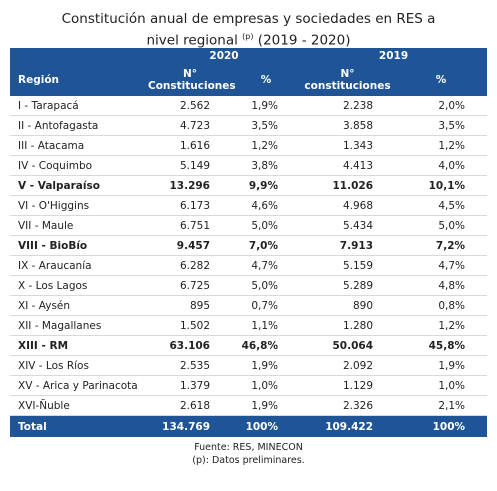 The height and width of the screenshot is (491, 497). Describe the element at coordinates (441, 165) in the screenshot. I see `value-cell: 4,0%` at that location.